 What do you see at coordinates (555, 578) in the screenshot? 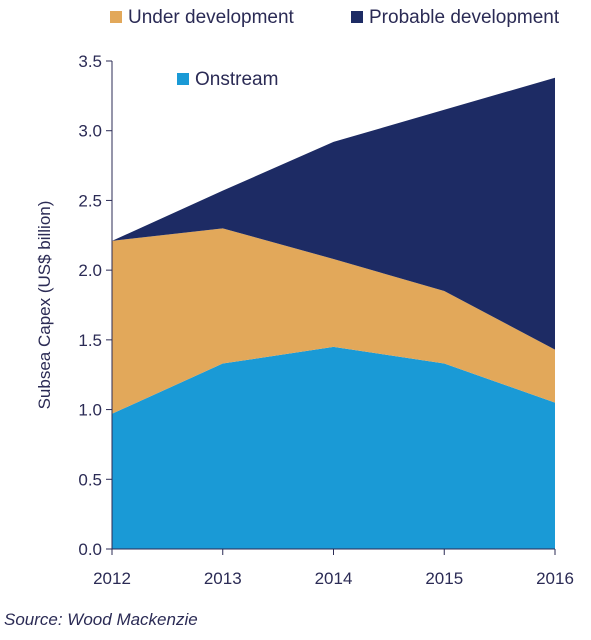
I see `x-tick-label: 2016` at bounding box center [555, 578].